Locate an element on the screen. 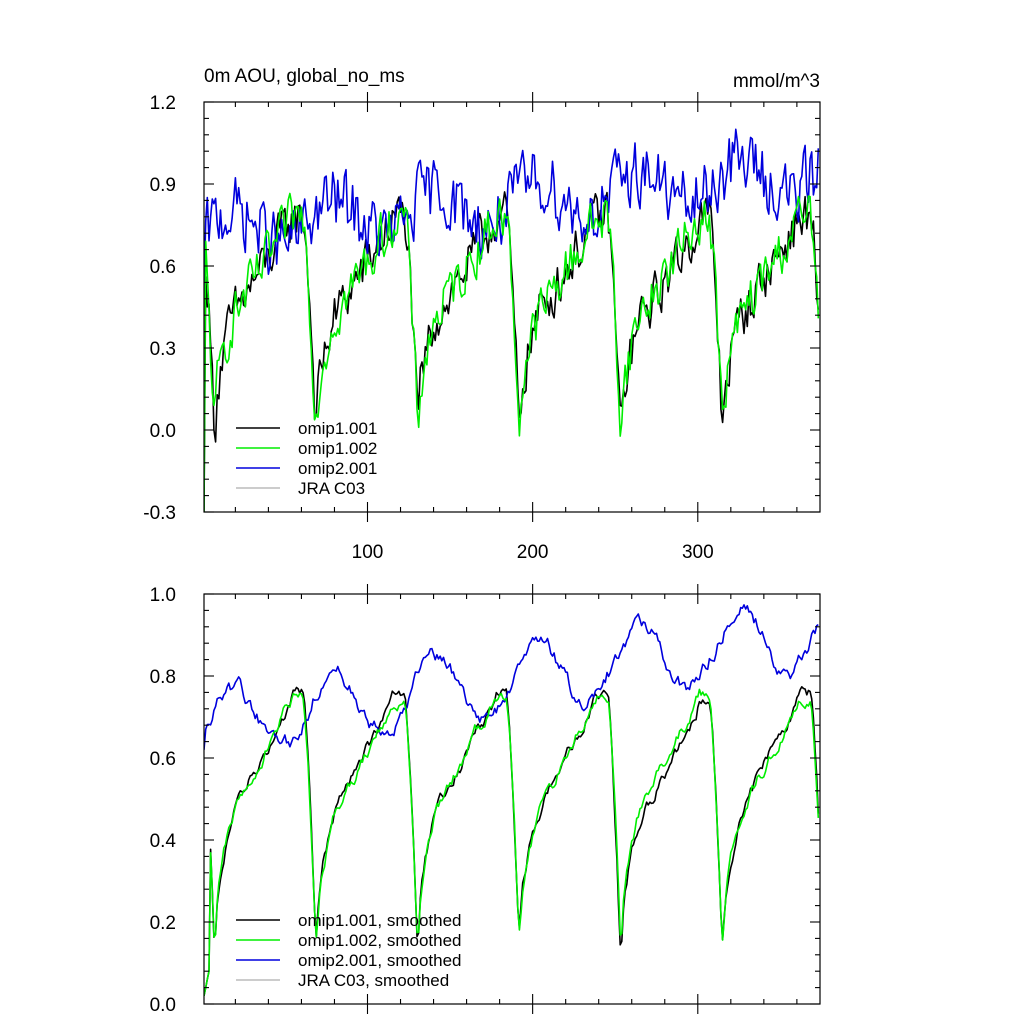 The height and width of the screenshot is (1029, 1024). legend-label: omip1.001, smoothed is located at coordinates (380, 920).